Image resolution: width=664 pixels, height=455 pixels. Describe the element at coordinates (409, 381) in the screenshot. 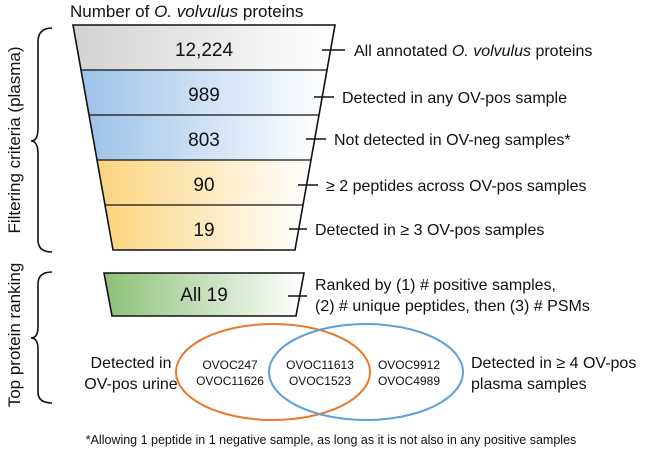

I see `venn-right-item: OVOC4989` at that location.